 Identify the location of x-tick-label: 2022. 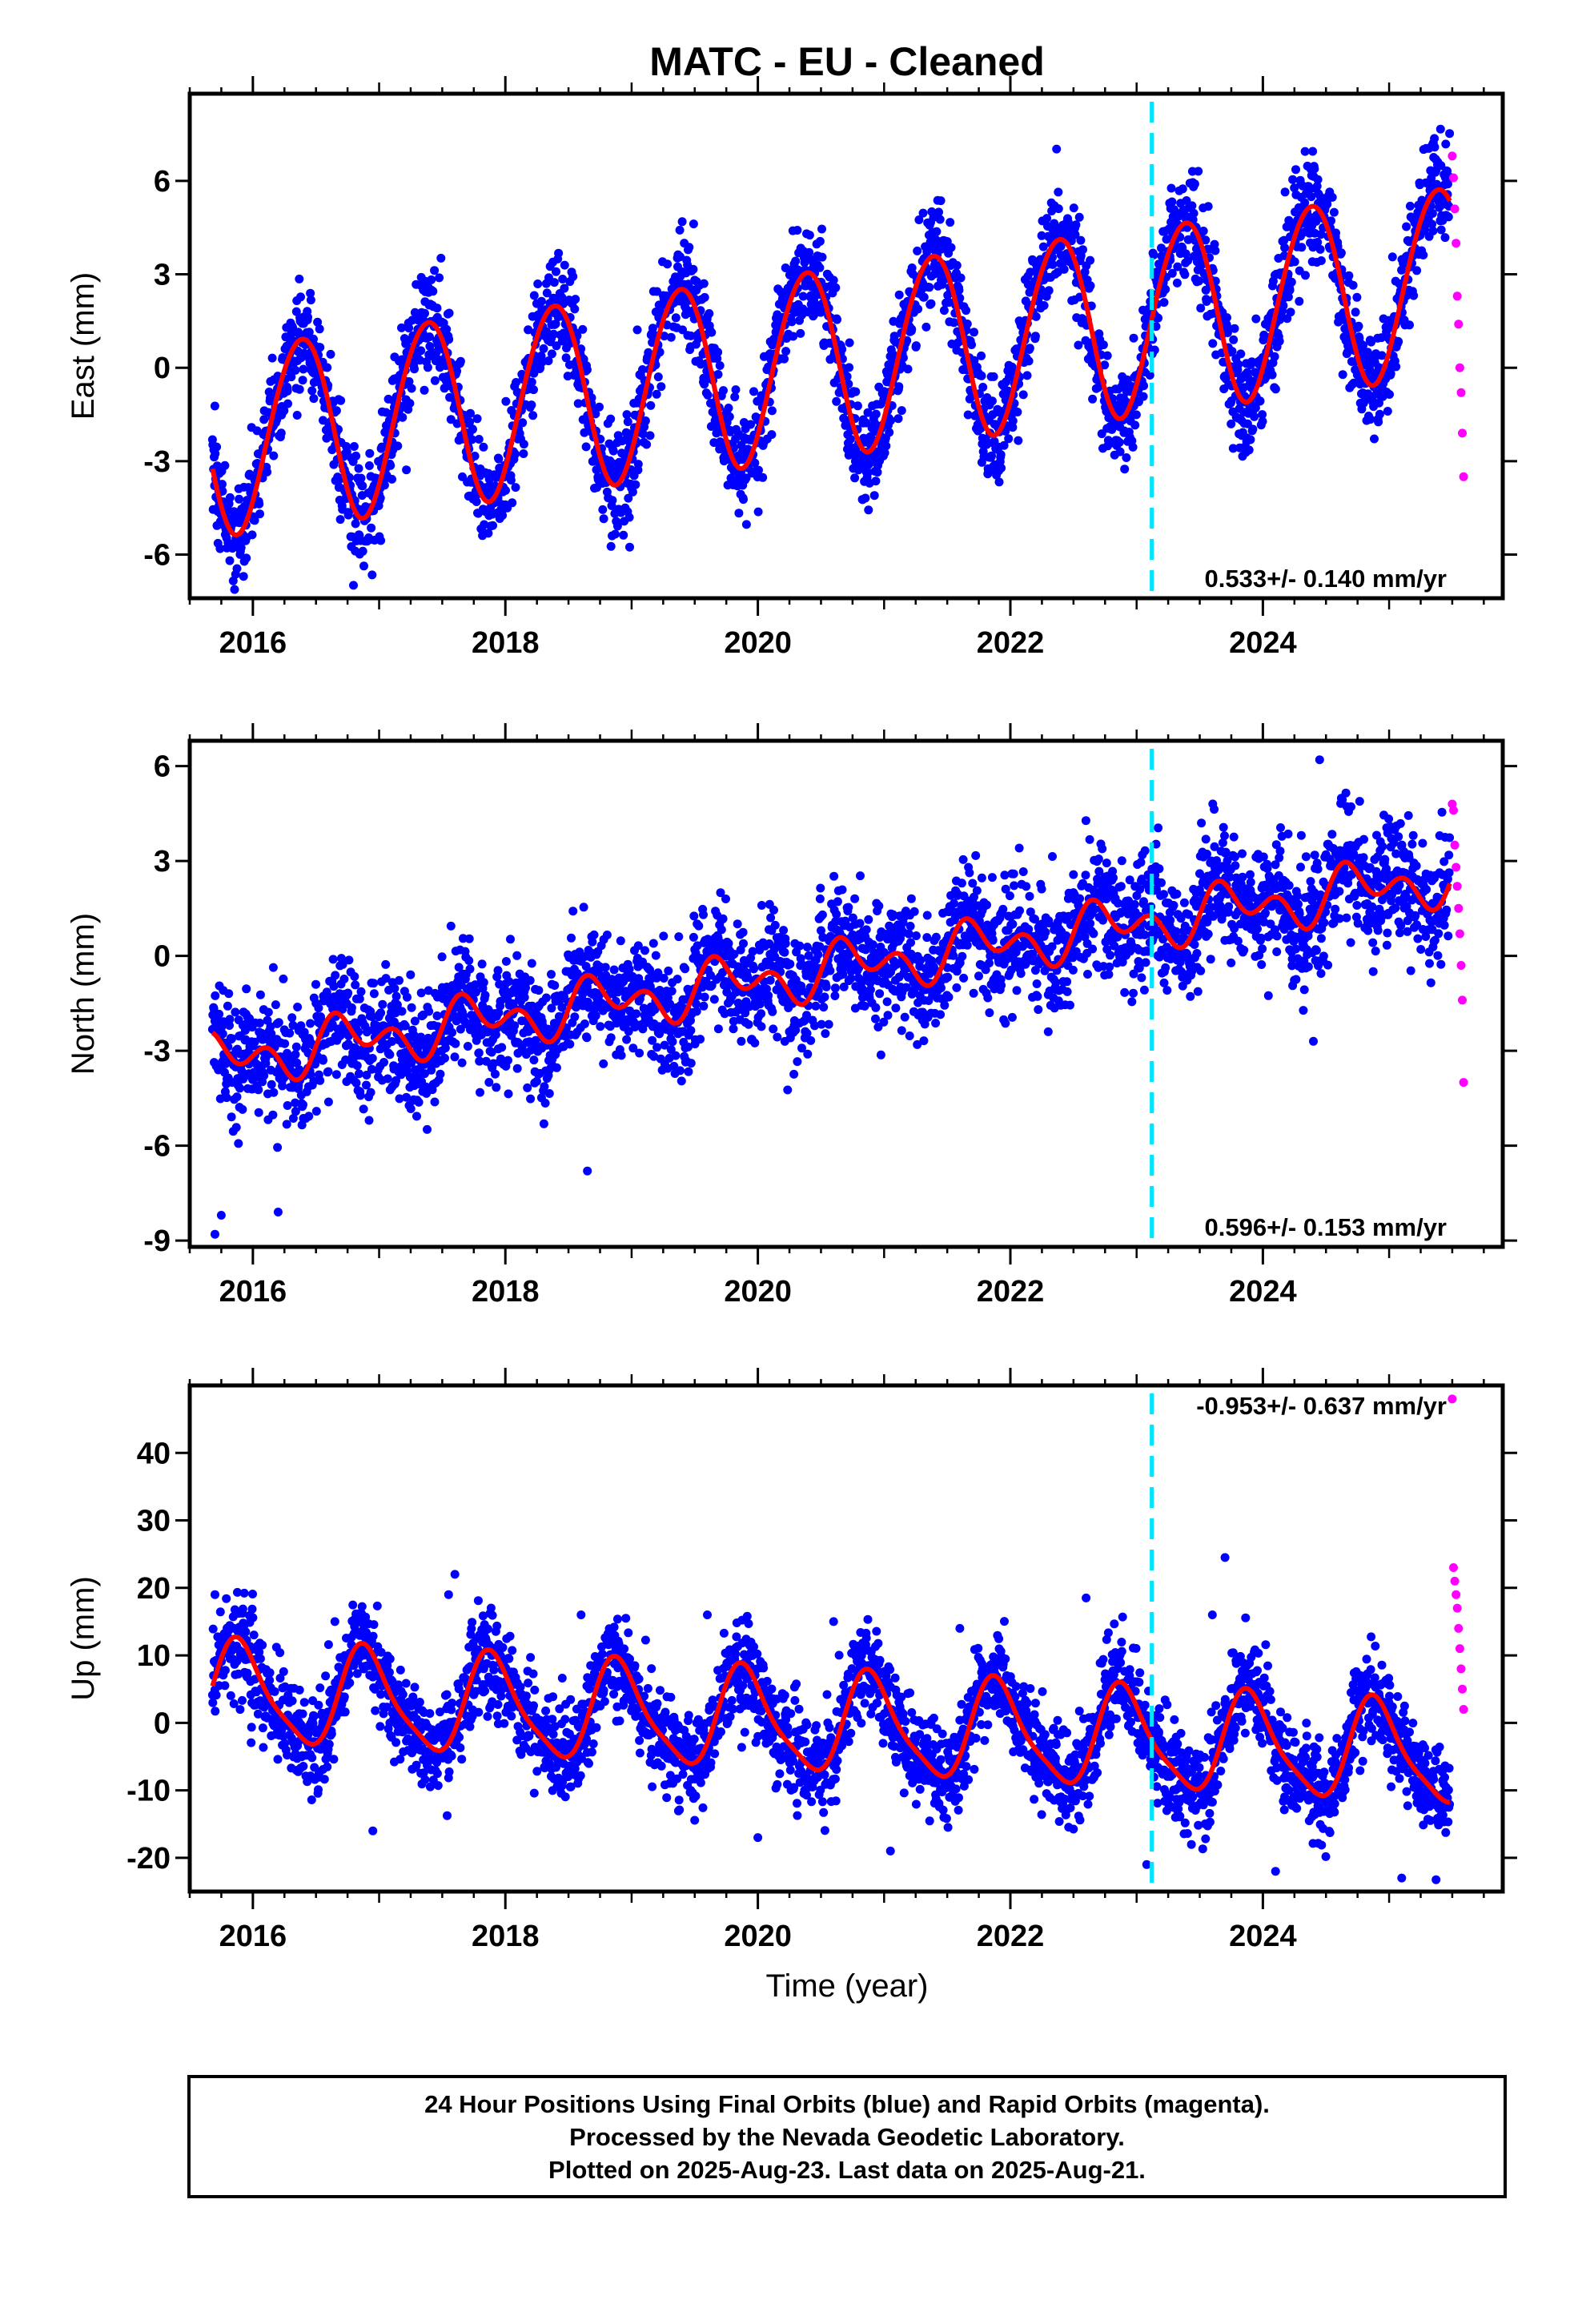
(1011, 643).